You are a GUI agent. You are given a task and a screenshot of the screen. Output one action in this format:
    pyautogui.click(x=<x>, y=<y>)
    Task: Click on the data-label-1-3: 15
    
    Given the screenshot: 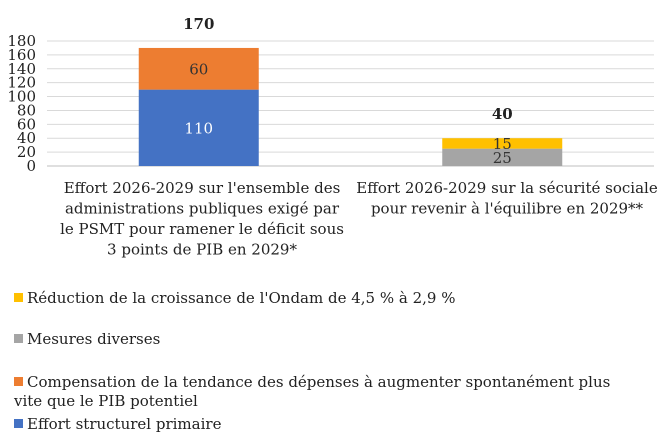 What is the action you would take?
    pyautogui.click(x=502, y=144)
    